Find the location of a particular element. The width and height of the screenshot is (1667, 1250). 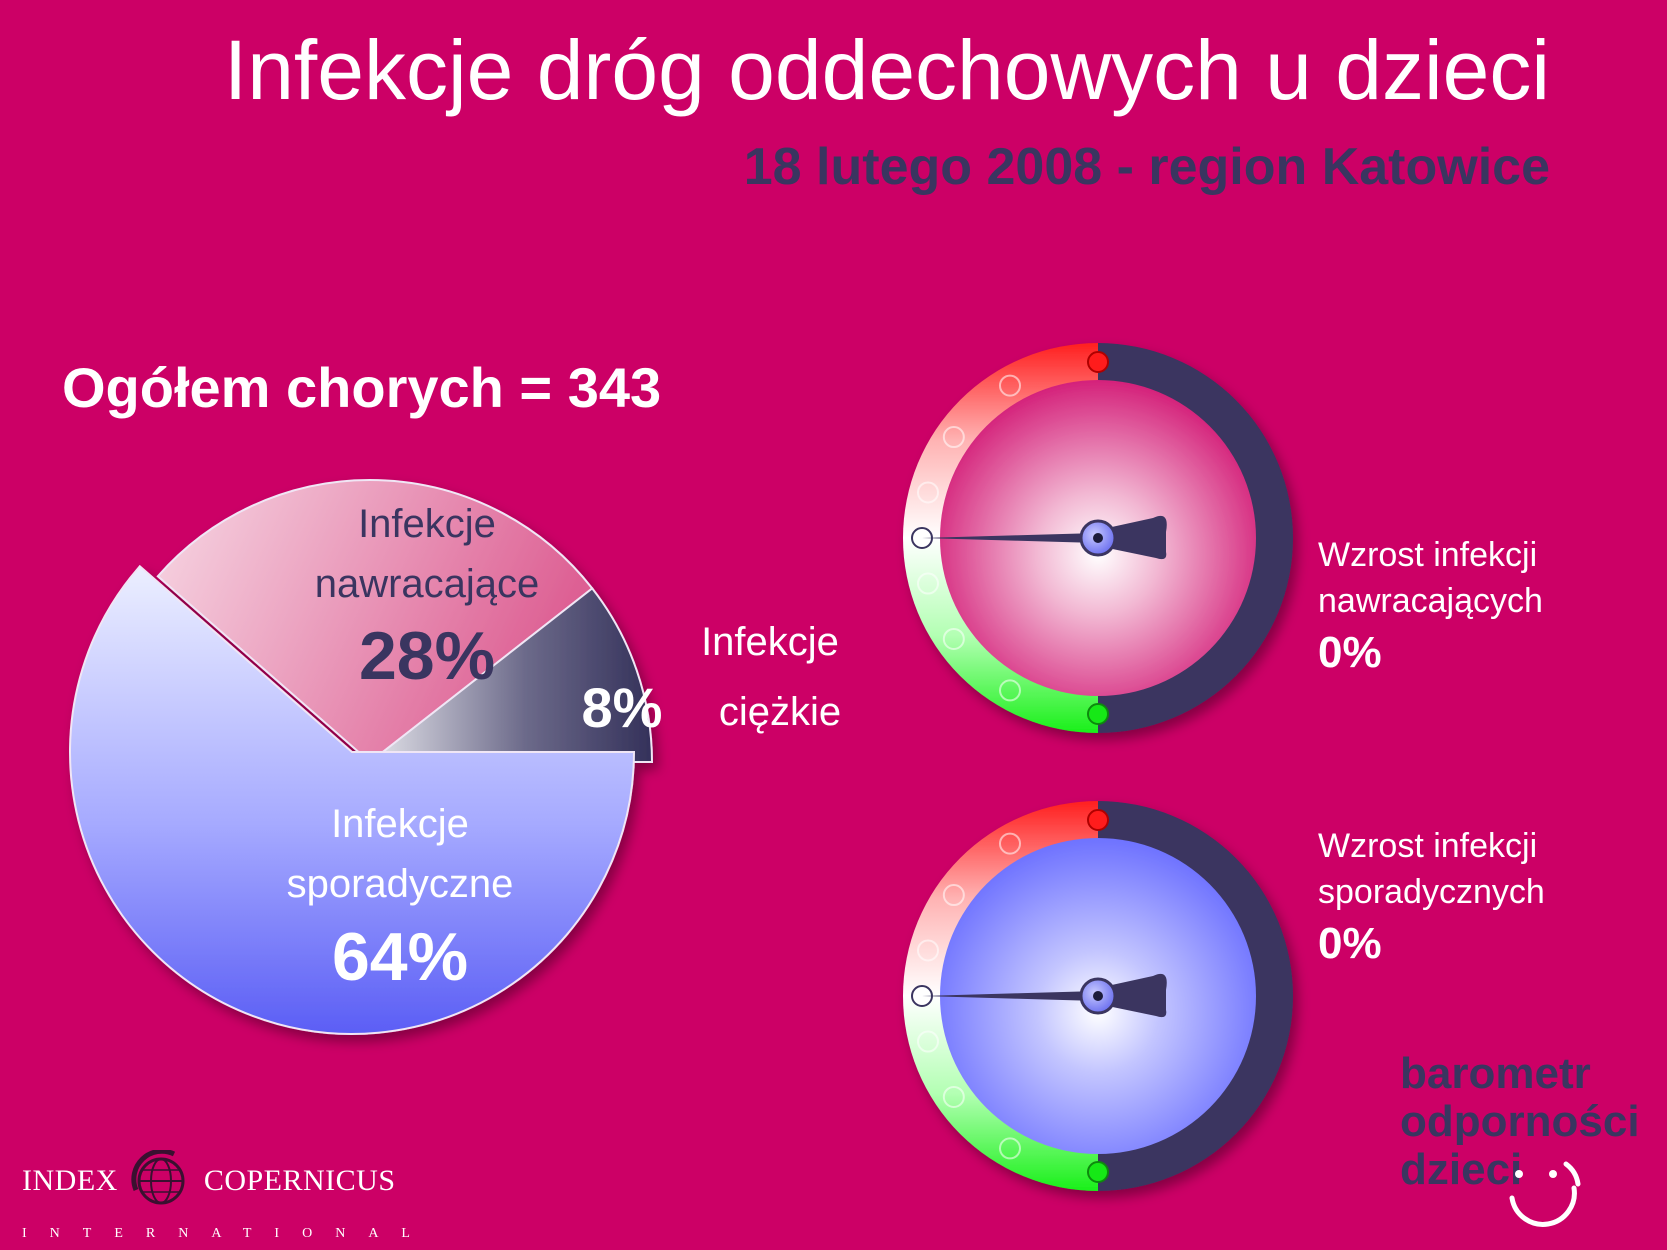

pie-slice-severe-label-line-2: ciężkie is located at coordinates (780, 712).